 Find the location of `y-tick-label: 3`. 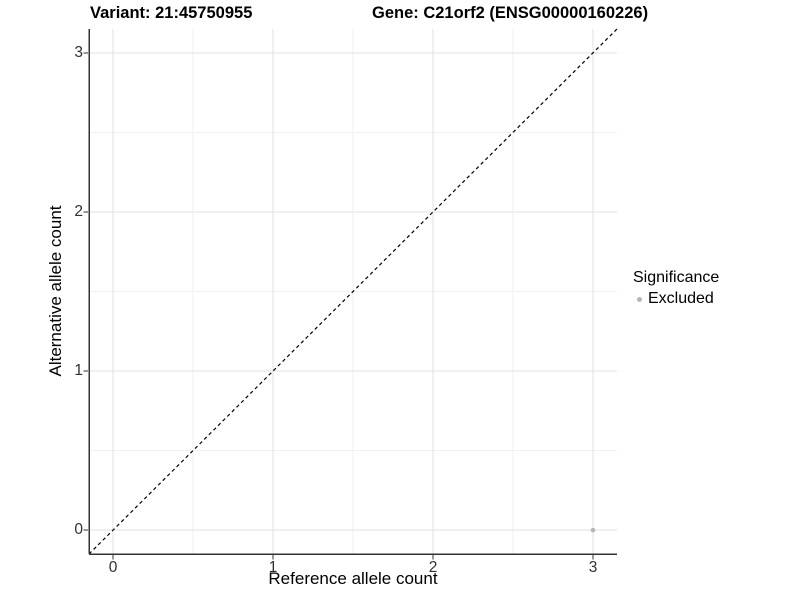

y-tick-label: 3 is located at coordinates (78, 52).